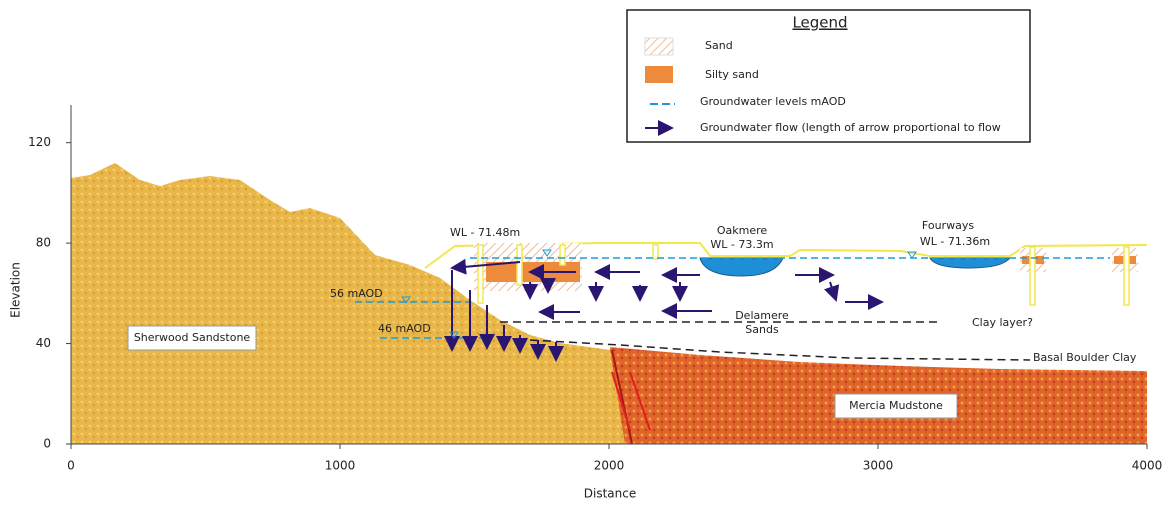  What do you see at coordinates (1085, 357) in the screenshot?
I see `annotation: Basal Boulder Clay` at bounding box center [1085, 357].